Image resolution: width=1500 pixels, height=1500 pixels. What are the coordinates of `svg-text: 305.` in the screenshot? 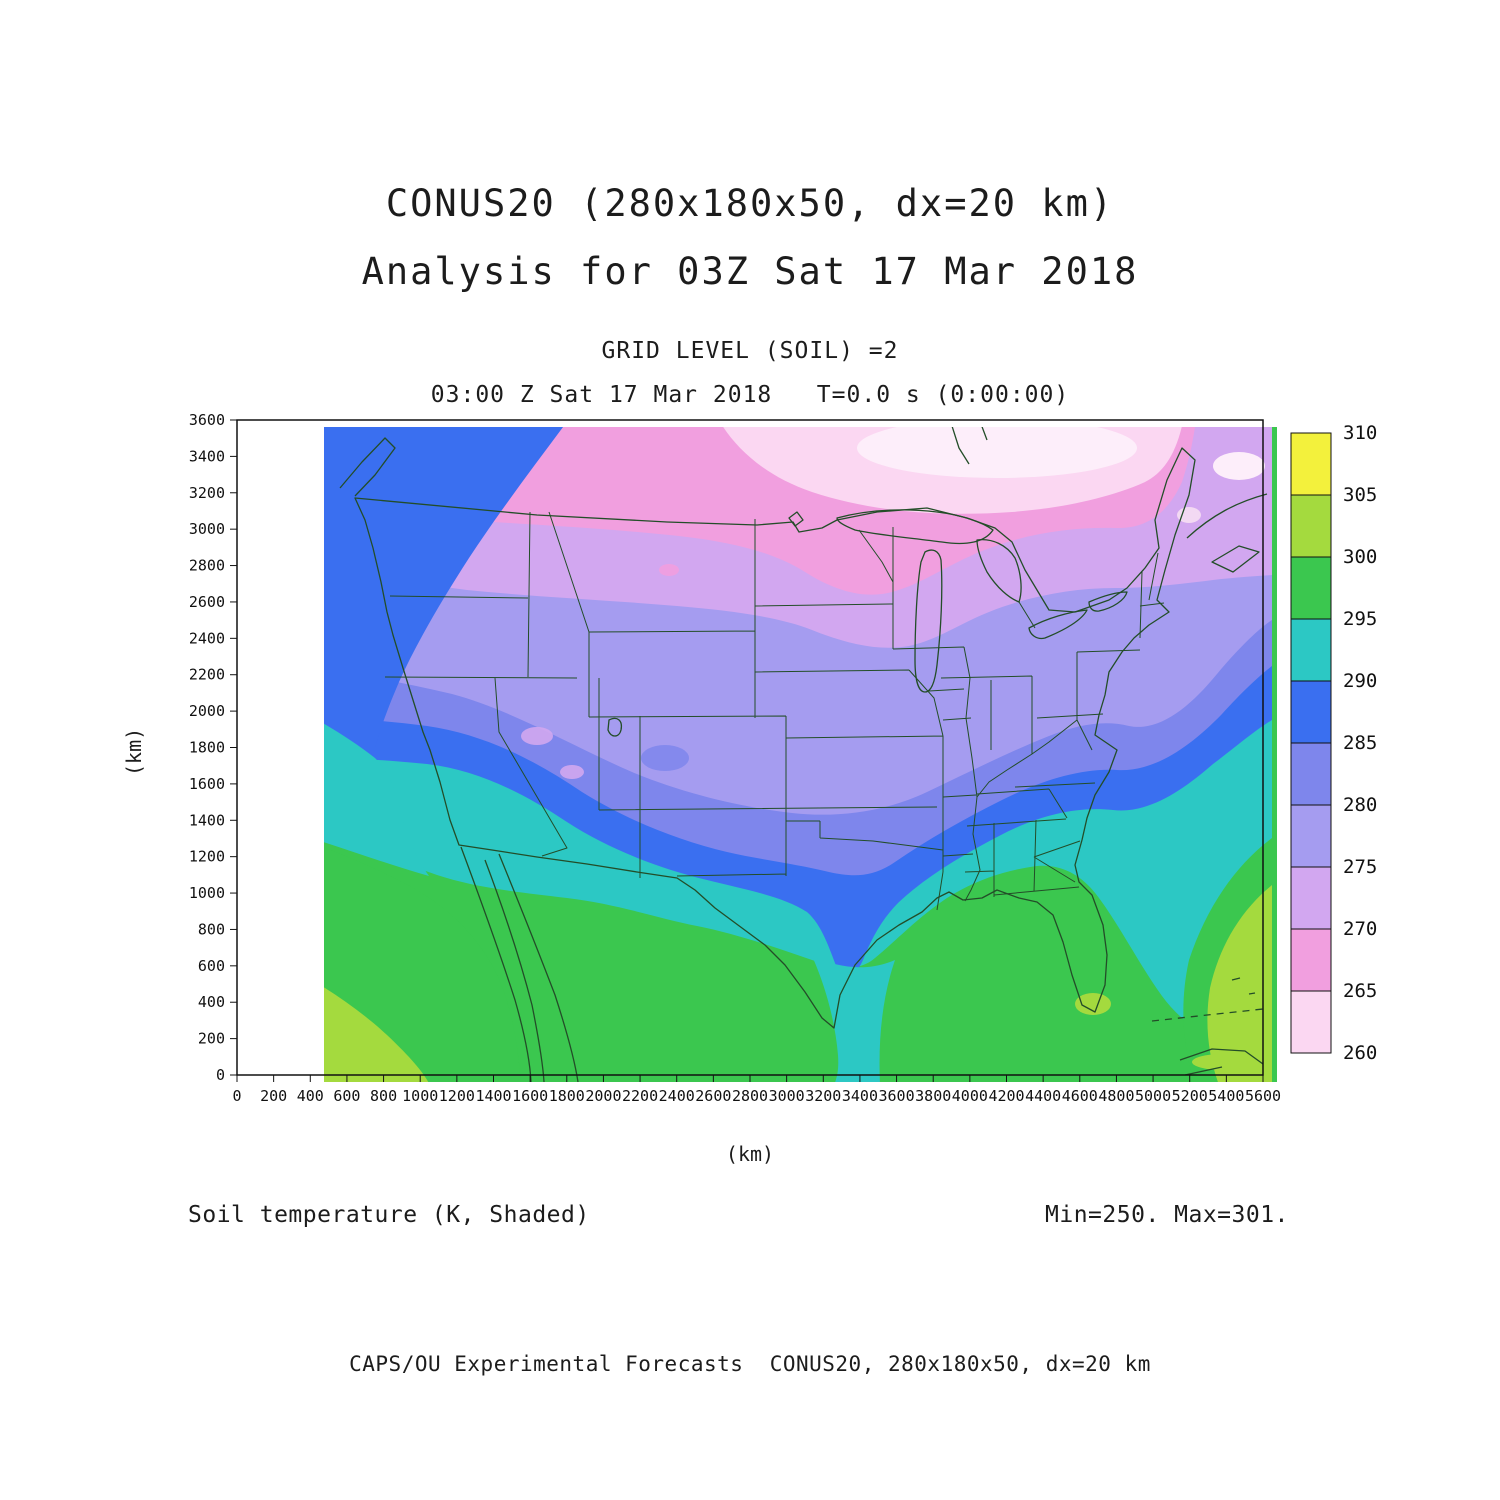 It's located at (1361, 495).